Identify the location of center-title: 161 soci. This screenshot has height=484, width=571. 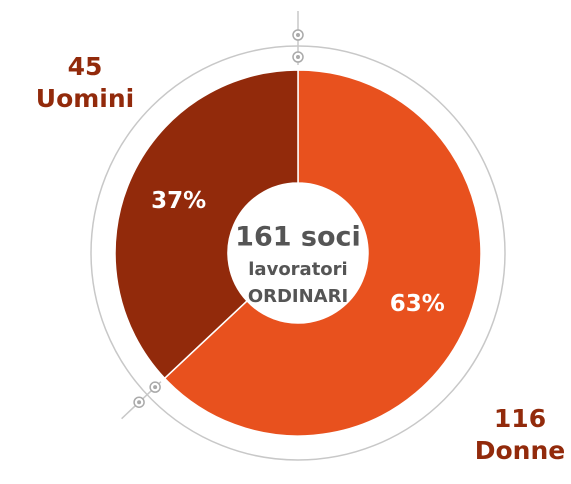
(298, 237).